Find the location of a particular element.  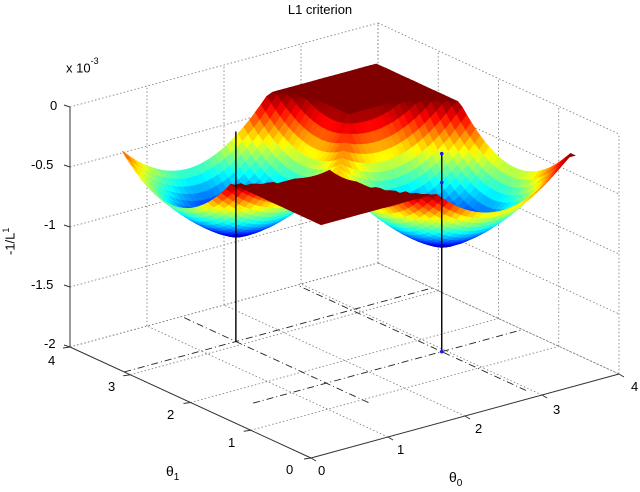

theta1-tick-2: 2 is located at coordinates (171, 414).